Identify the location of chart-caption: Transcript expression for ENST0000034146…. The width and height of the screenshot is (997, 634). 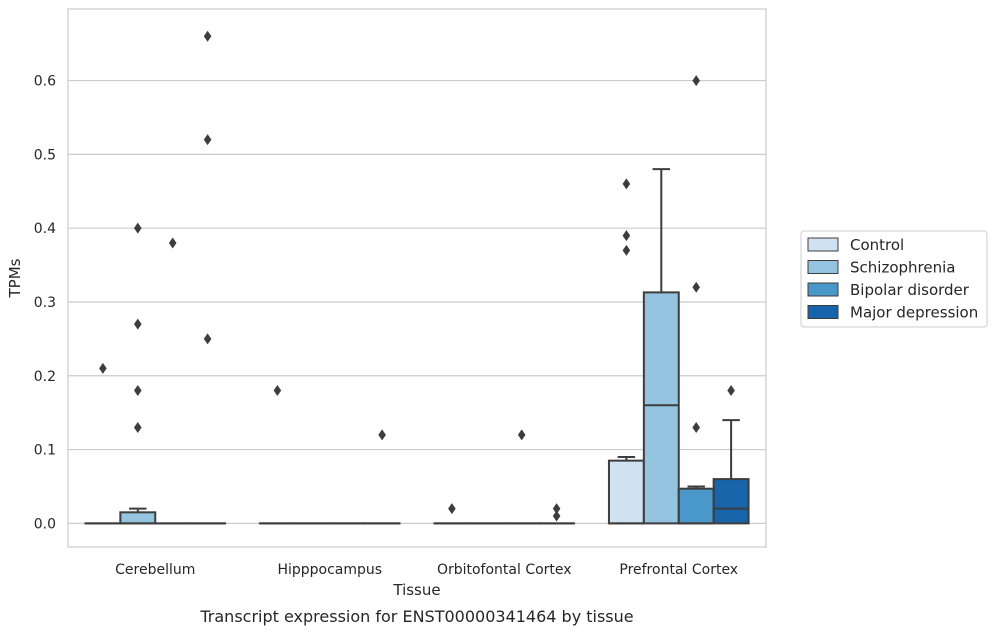
(416, 616).